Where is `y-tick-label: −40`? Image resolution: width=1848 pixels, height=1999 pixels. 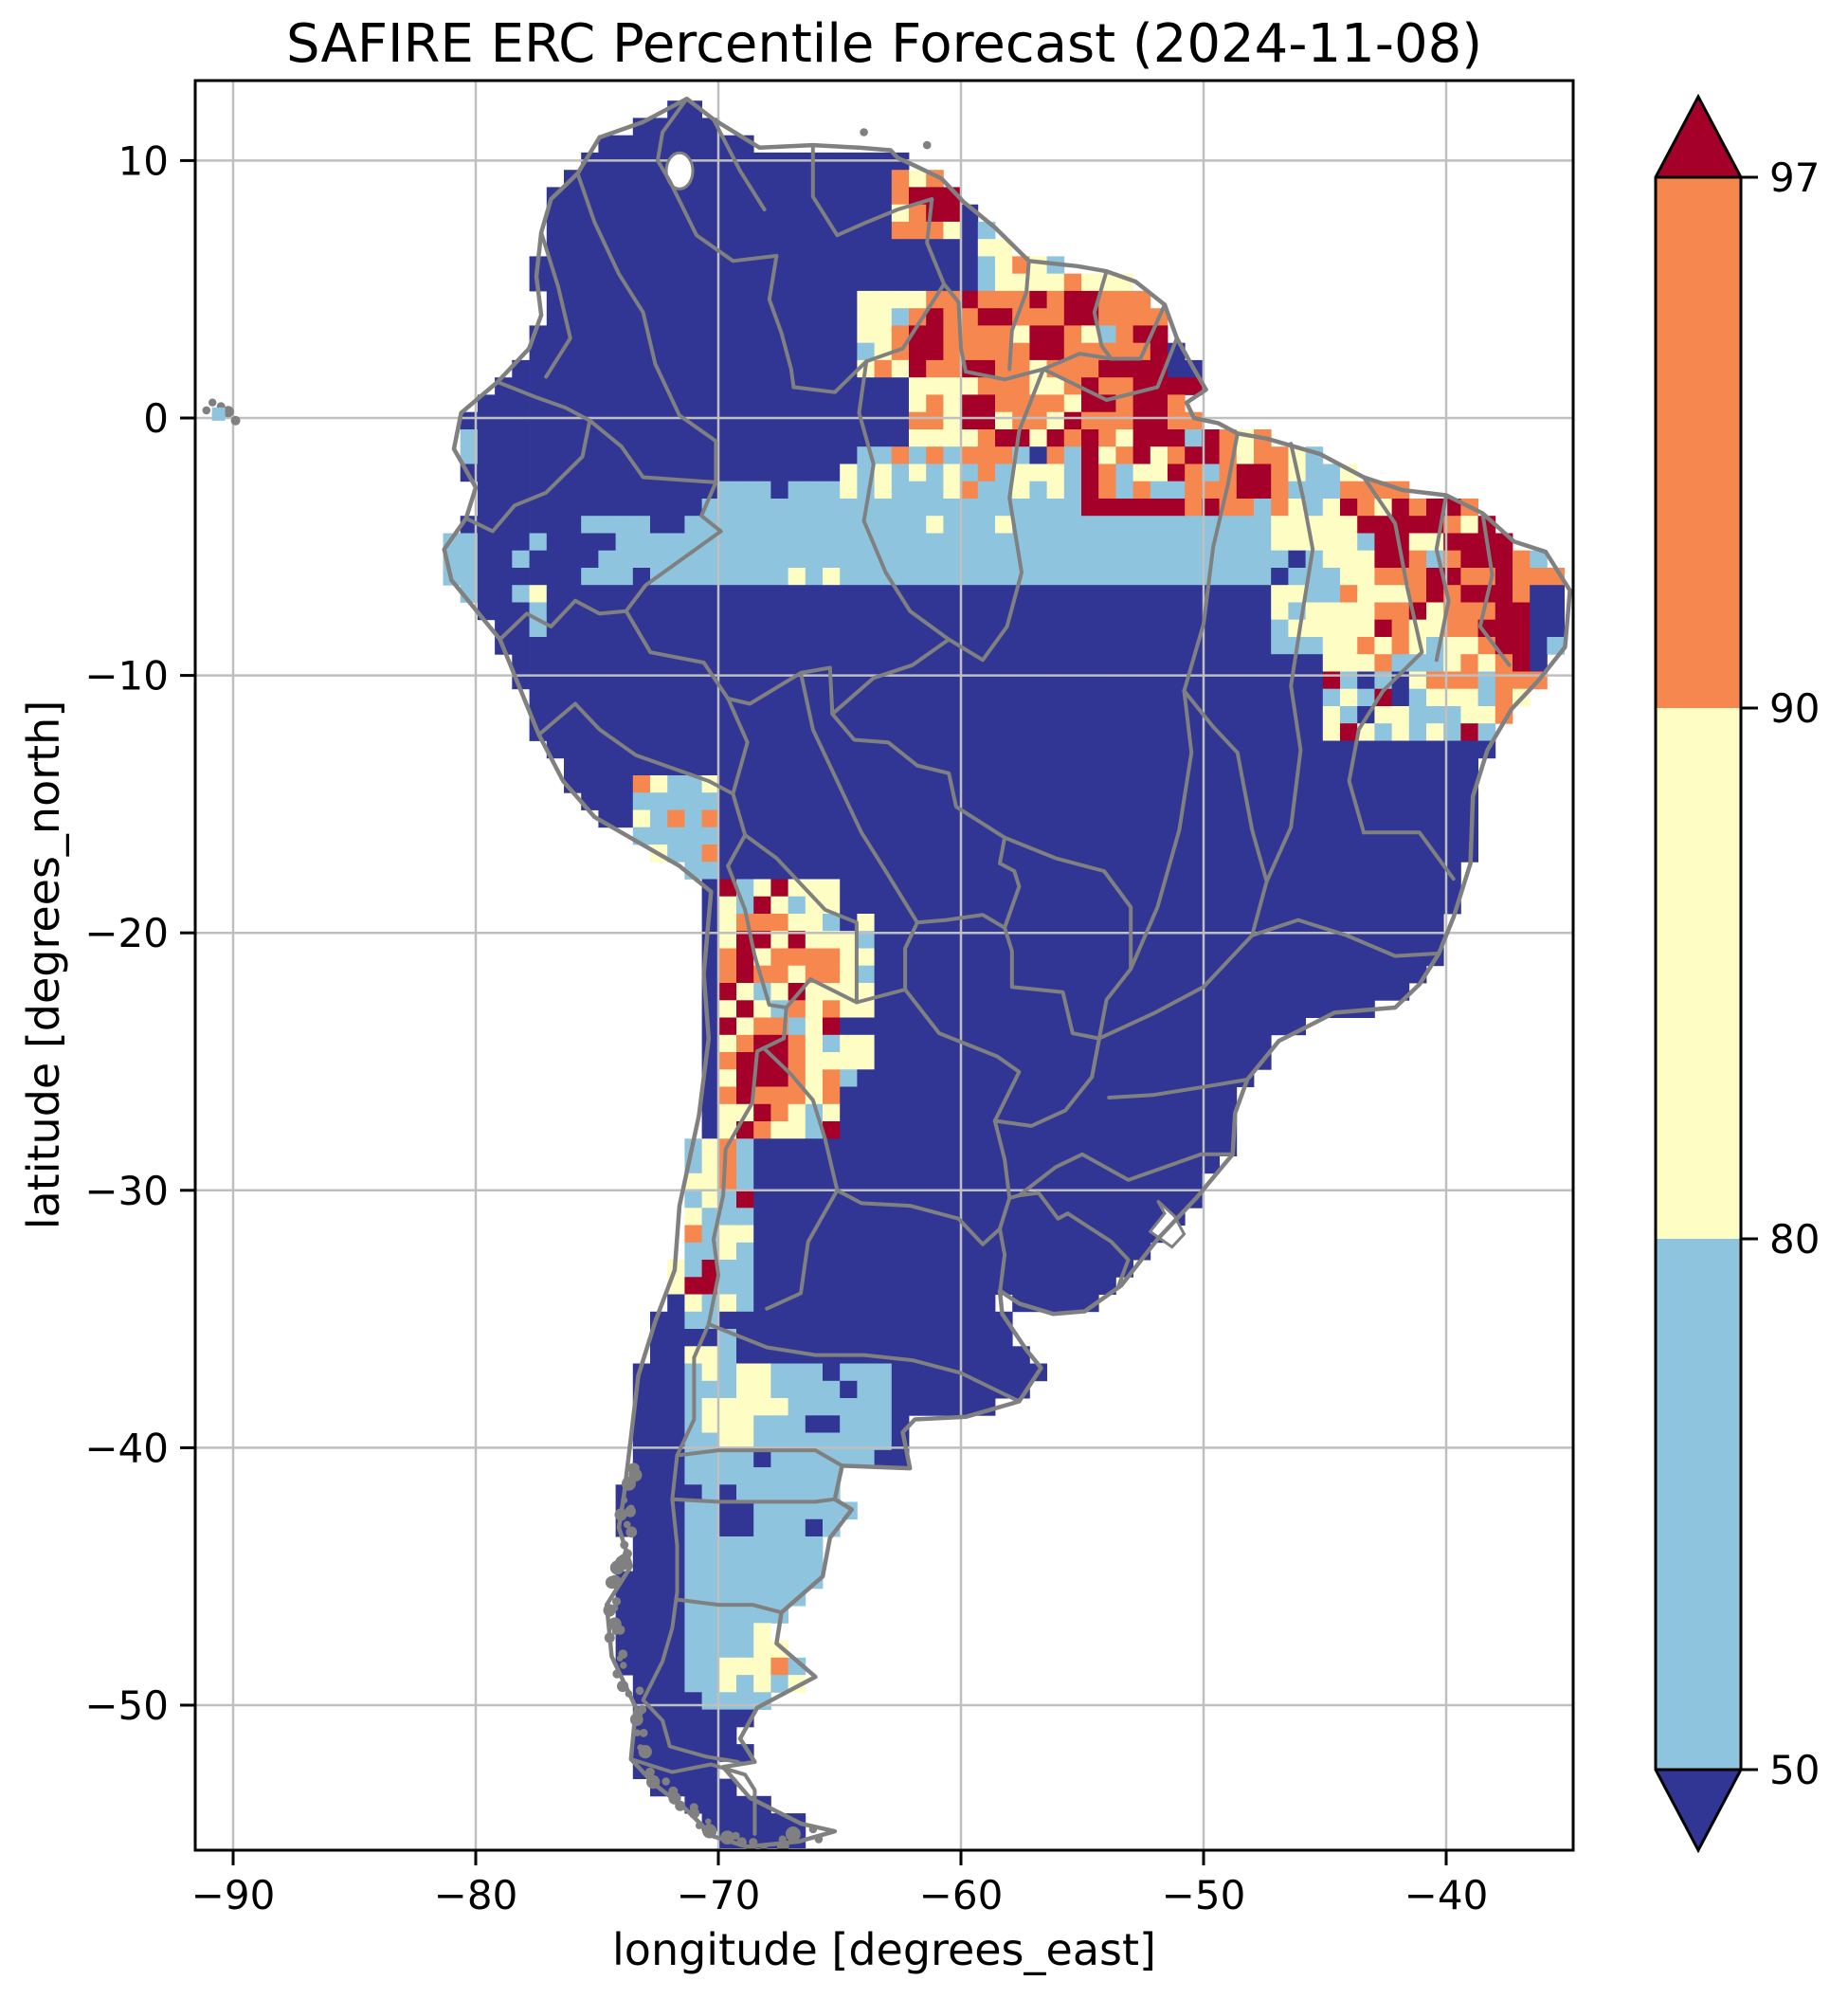 y-tick-label: −40 is located at coordinates (127, 1448).